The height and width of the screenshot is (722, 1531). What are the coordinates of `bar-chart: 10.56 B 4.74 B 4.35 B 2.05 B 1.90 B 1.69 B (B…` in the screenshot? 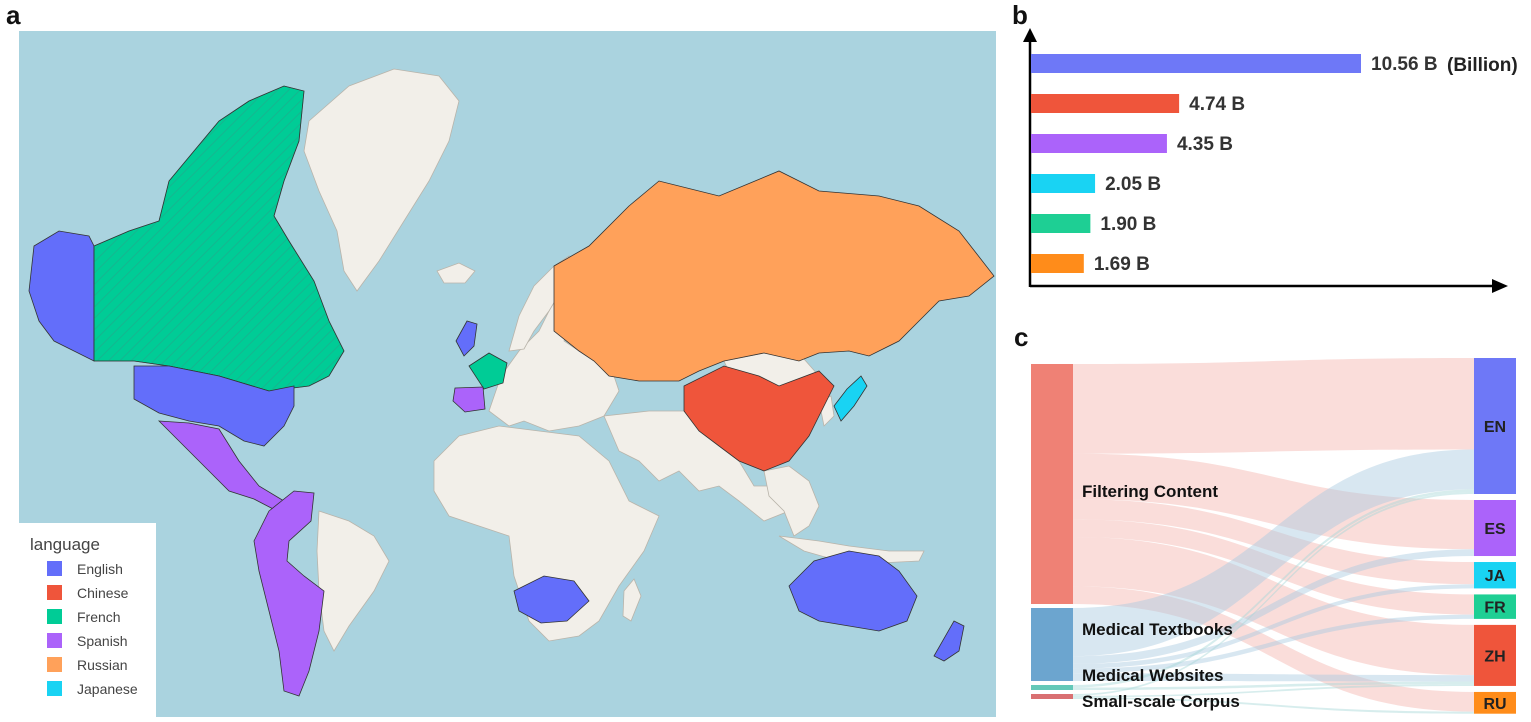 It's located at (1270, 160).